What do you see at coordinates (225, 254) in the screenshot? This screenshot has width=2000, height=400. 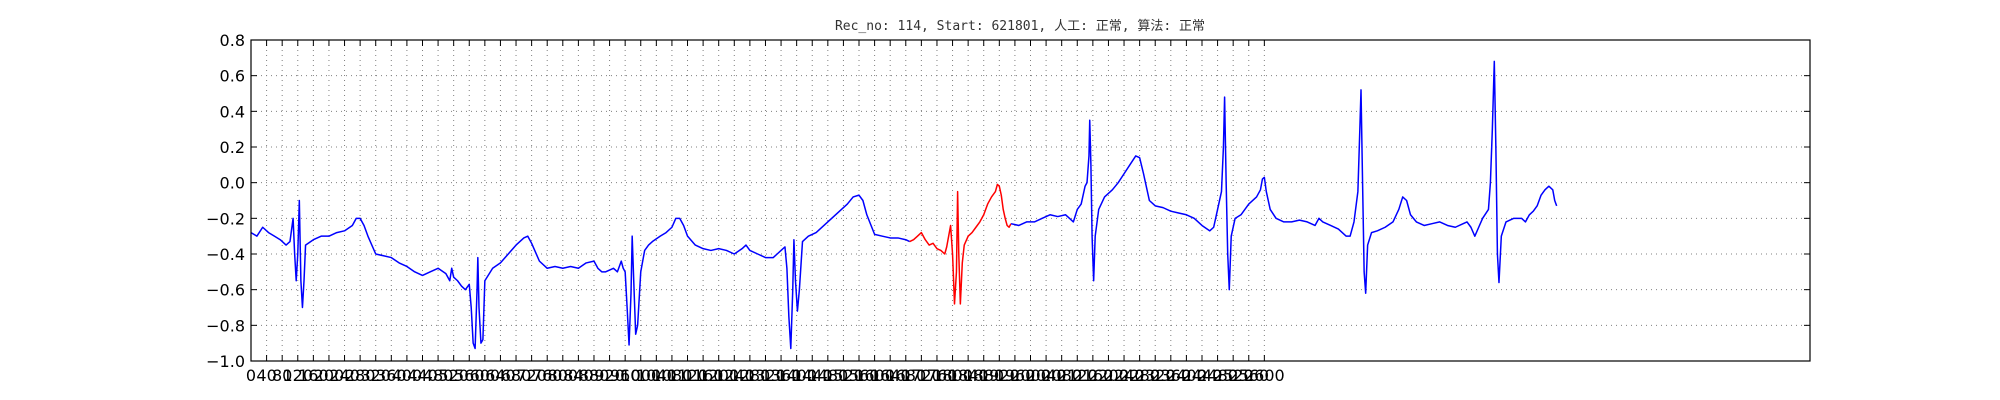 I see `y-tick-label: −0.4` at bounding box center [225, 254].